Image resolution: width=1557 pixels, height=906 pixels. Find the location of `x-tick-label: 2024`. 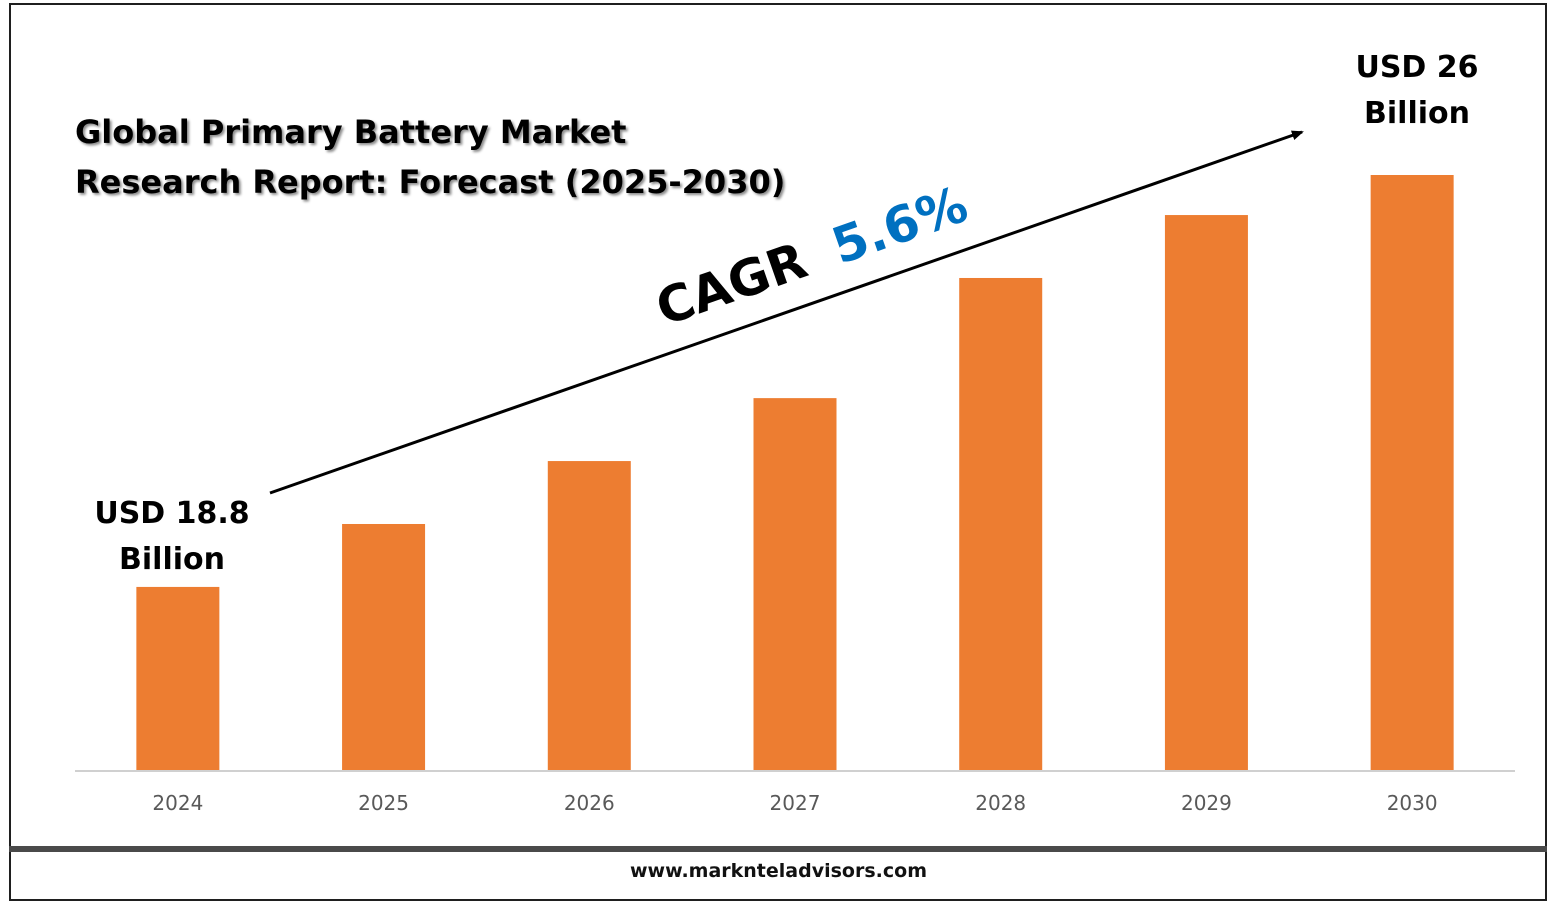

x-tick-label: 2024 is located at coordinates (177, 803).